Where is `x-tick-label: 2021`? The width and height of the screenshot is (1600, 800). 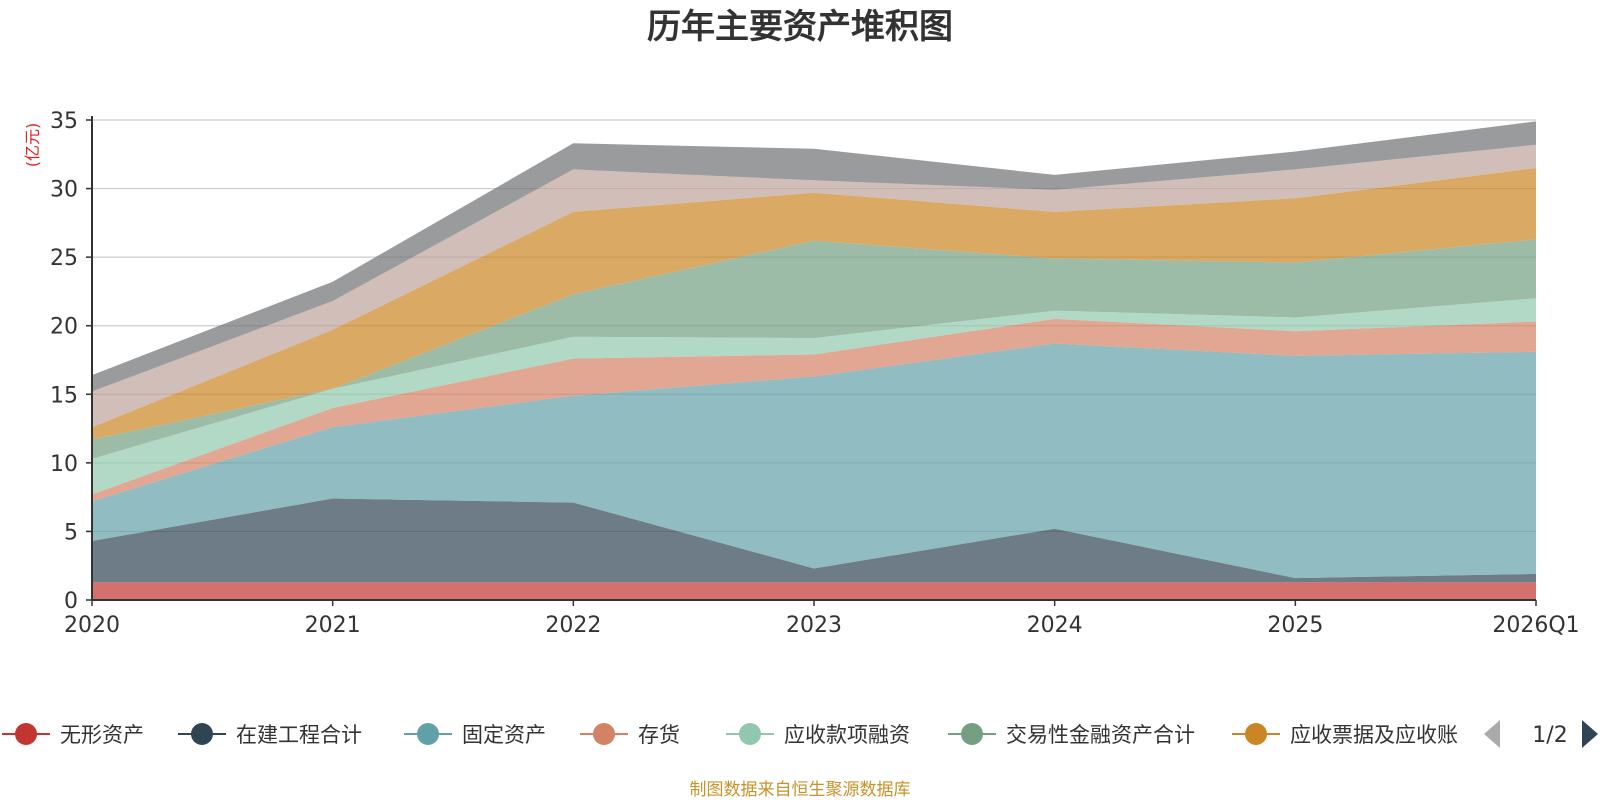
x-tick-label: 2021 is located at coordinates (333, 625).